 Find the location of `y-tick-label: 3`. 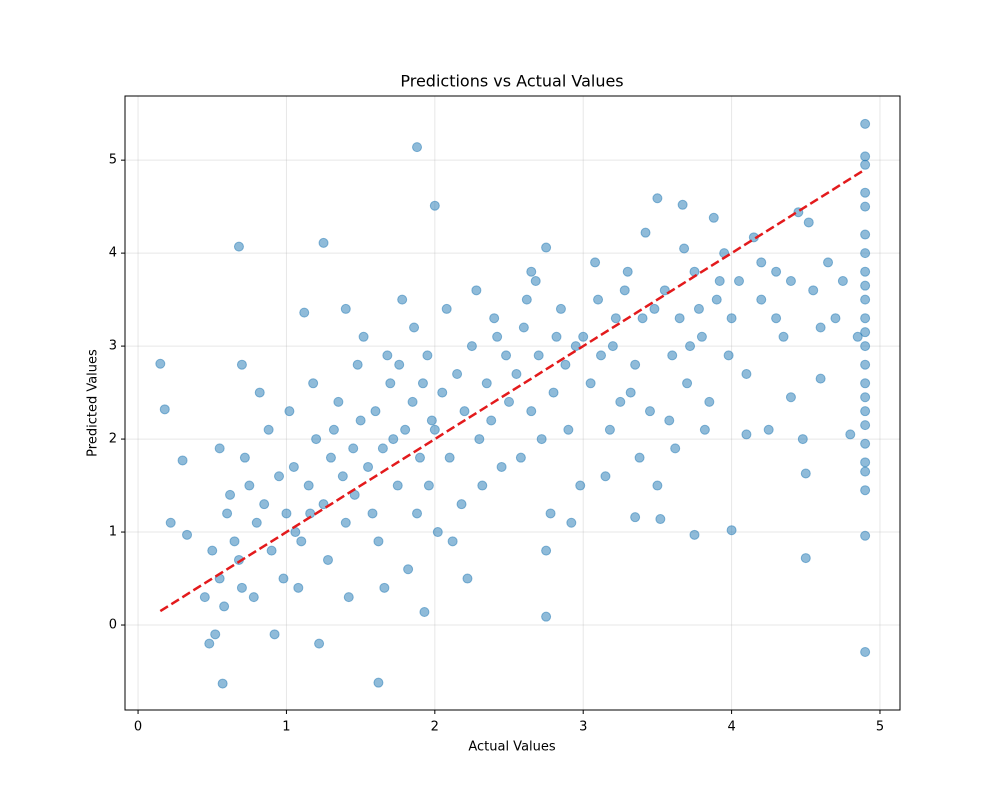

y-tick-label: 3 is located at coordinates (113, 346).